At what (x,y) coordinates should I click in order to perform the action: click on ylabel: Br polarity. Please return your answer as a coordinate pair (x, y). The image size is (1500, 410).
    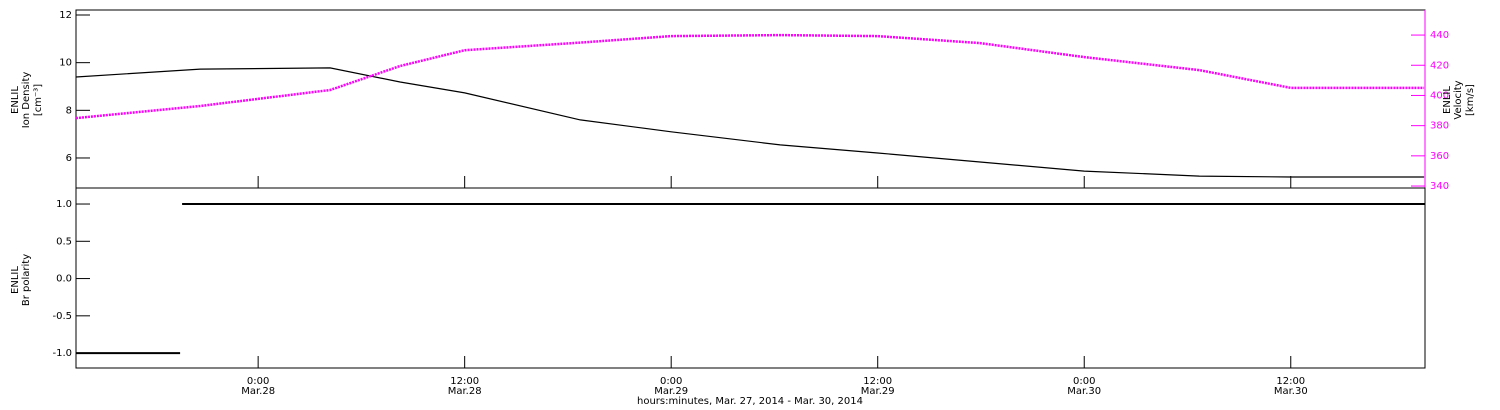
    Looking at the image, I should click on (26, 280).